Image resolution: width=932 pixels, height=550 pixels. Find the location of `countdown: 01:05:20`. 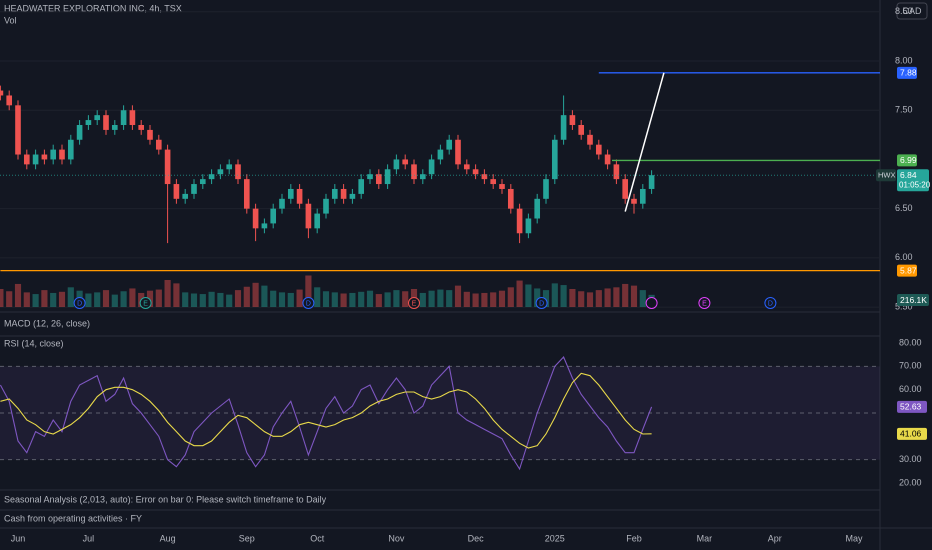

countdown: 01:05:20 is located at coordinates (915, 184).